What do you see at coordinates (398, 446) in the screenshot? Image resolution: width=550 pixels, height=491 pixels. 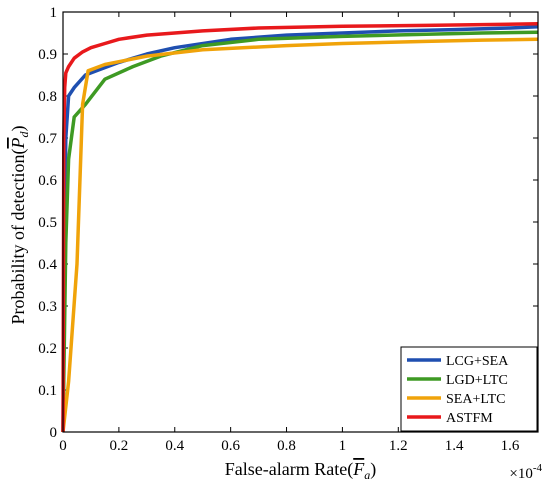 I see `x-tick-label: 1.2` at bounding box center [398, 446].